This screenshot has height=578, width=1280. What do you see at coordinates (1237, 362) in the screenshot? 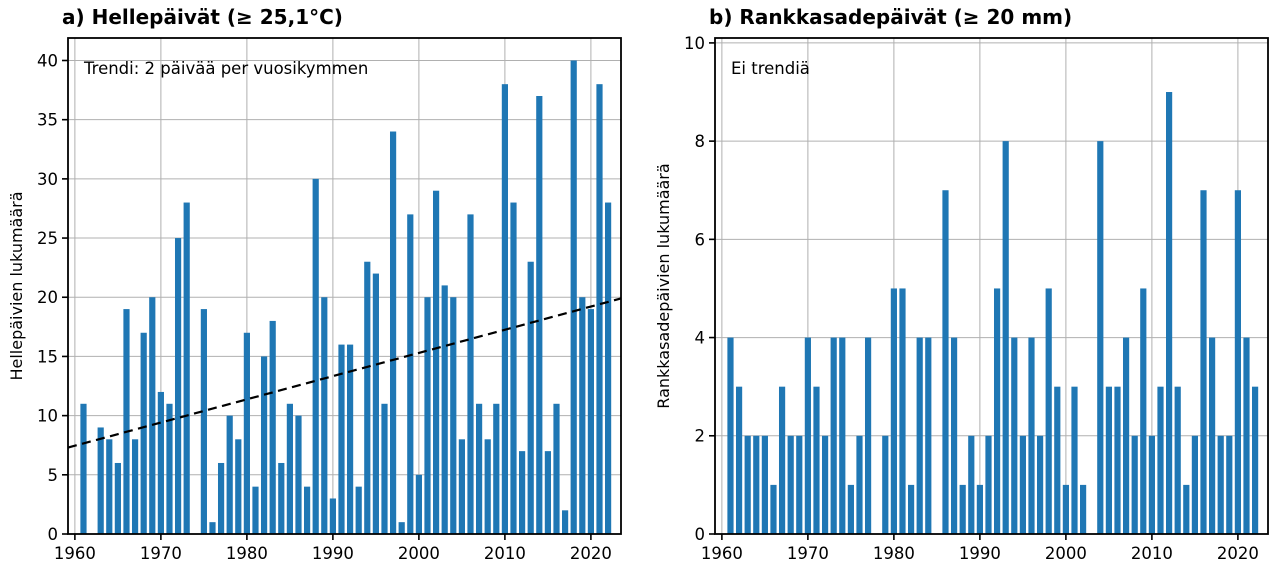
I see `bar-2020` at bounding box center [1237, 362].